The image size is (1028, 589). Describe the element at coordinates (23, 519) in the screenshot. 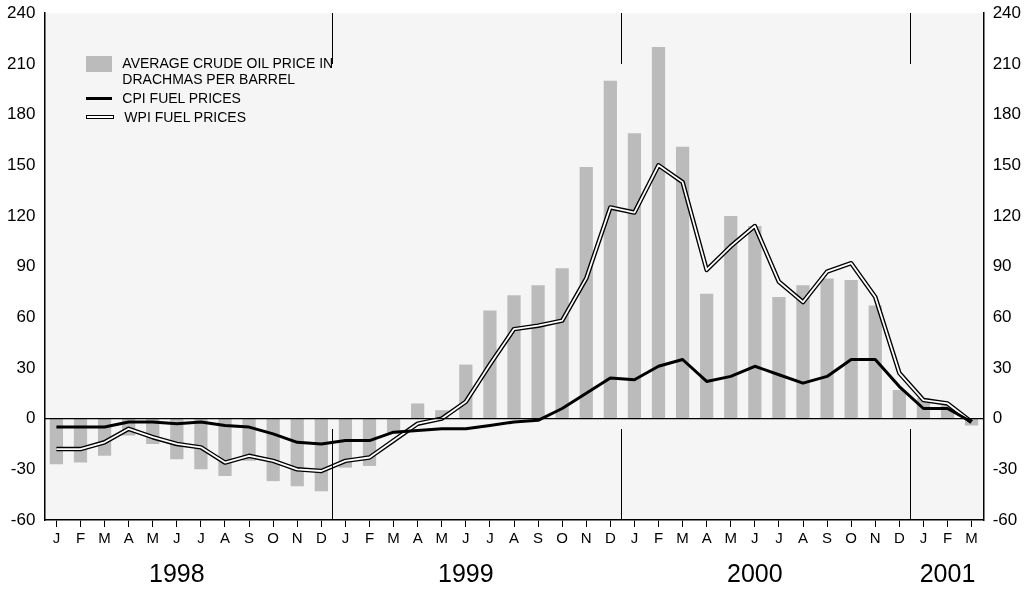

I see `y-tick-label: -60` at that location.